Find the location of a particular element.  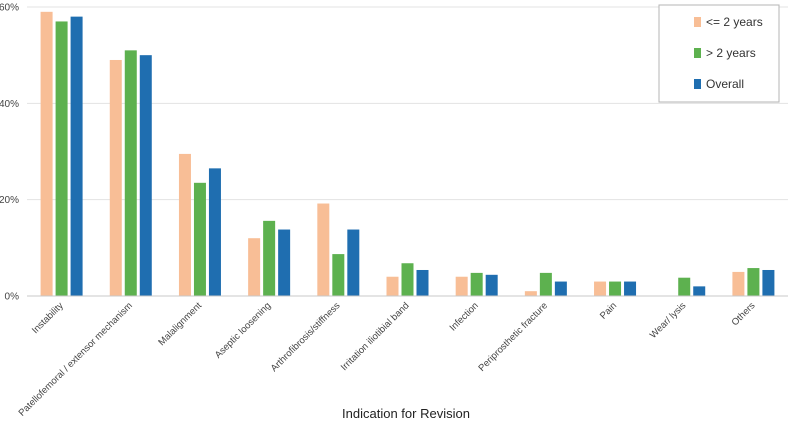

x-tick-label: Malalignment is located at coordinates (180, 324).